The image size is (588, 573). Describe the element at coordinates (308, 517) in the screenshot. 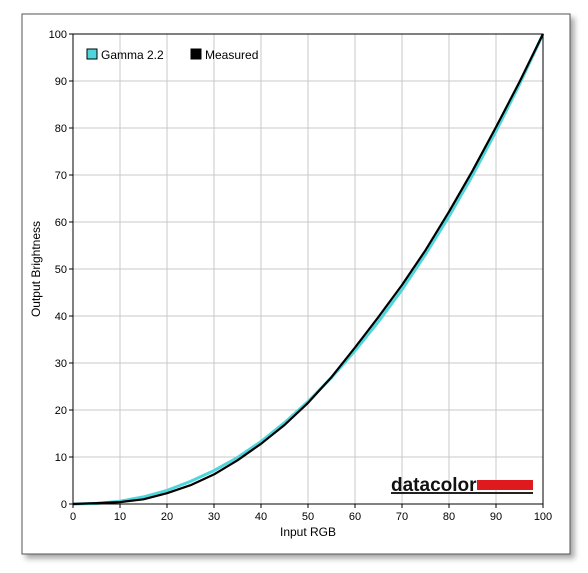

I see `x-tick-label: 50` at that location.